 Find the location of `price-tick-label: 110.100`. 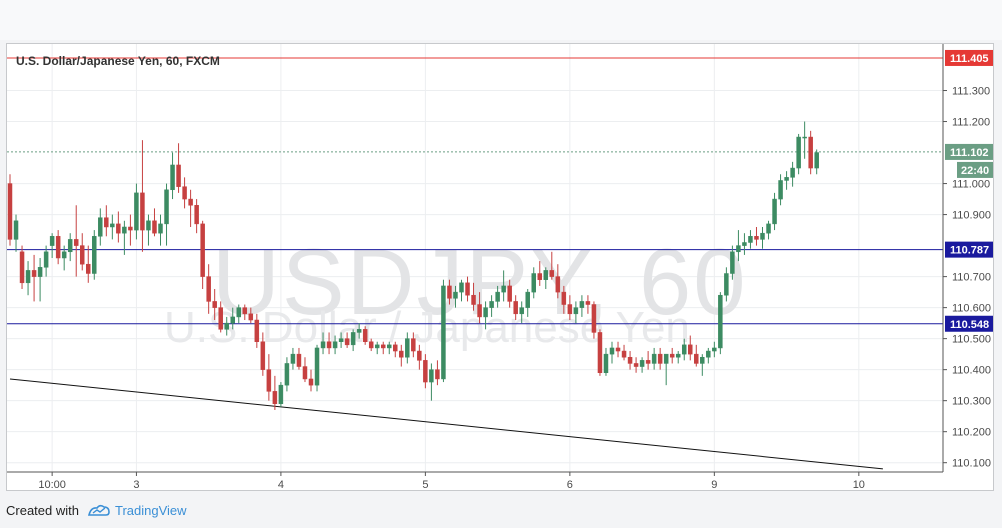

price-tick-label: 110.100 is located at coordinates (971, 464).